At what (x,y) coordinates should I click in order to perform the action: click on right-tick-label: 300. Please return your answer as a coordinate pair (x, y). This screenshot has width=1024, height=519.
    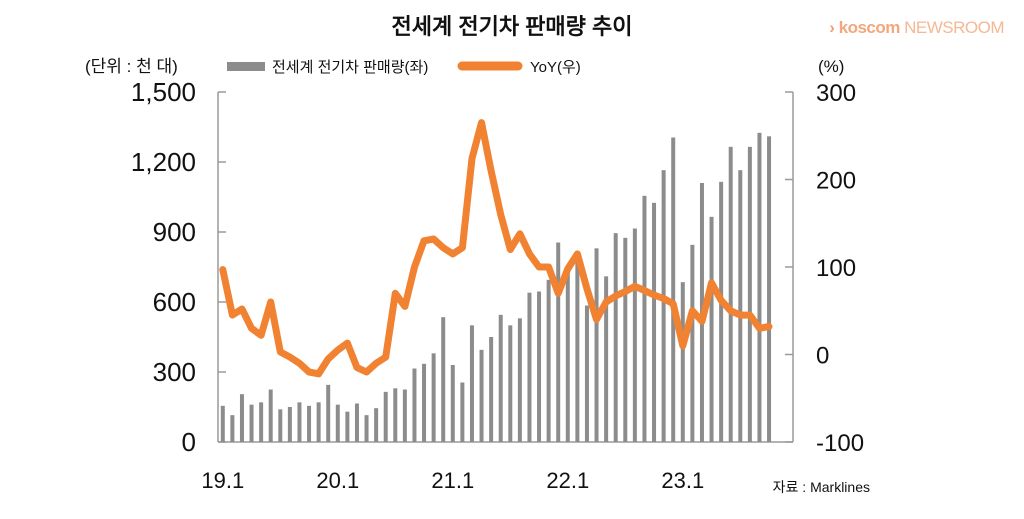
    Looking at the image, I should click on (836, 93).